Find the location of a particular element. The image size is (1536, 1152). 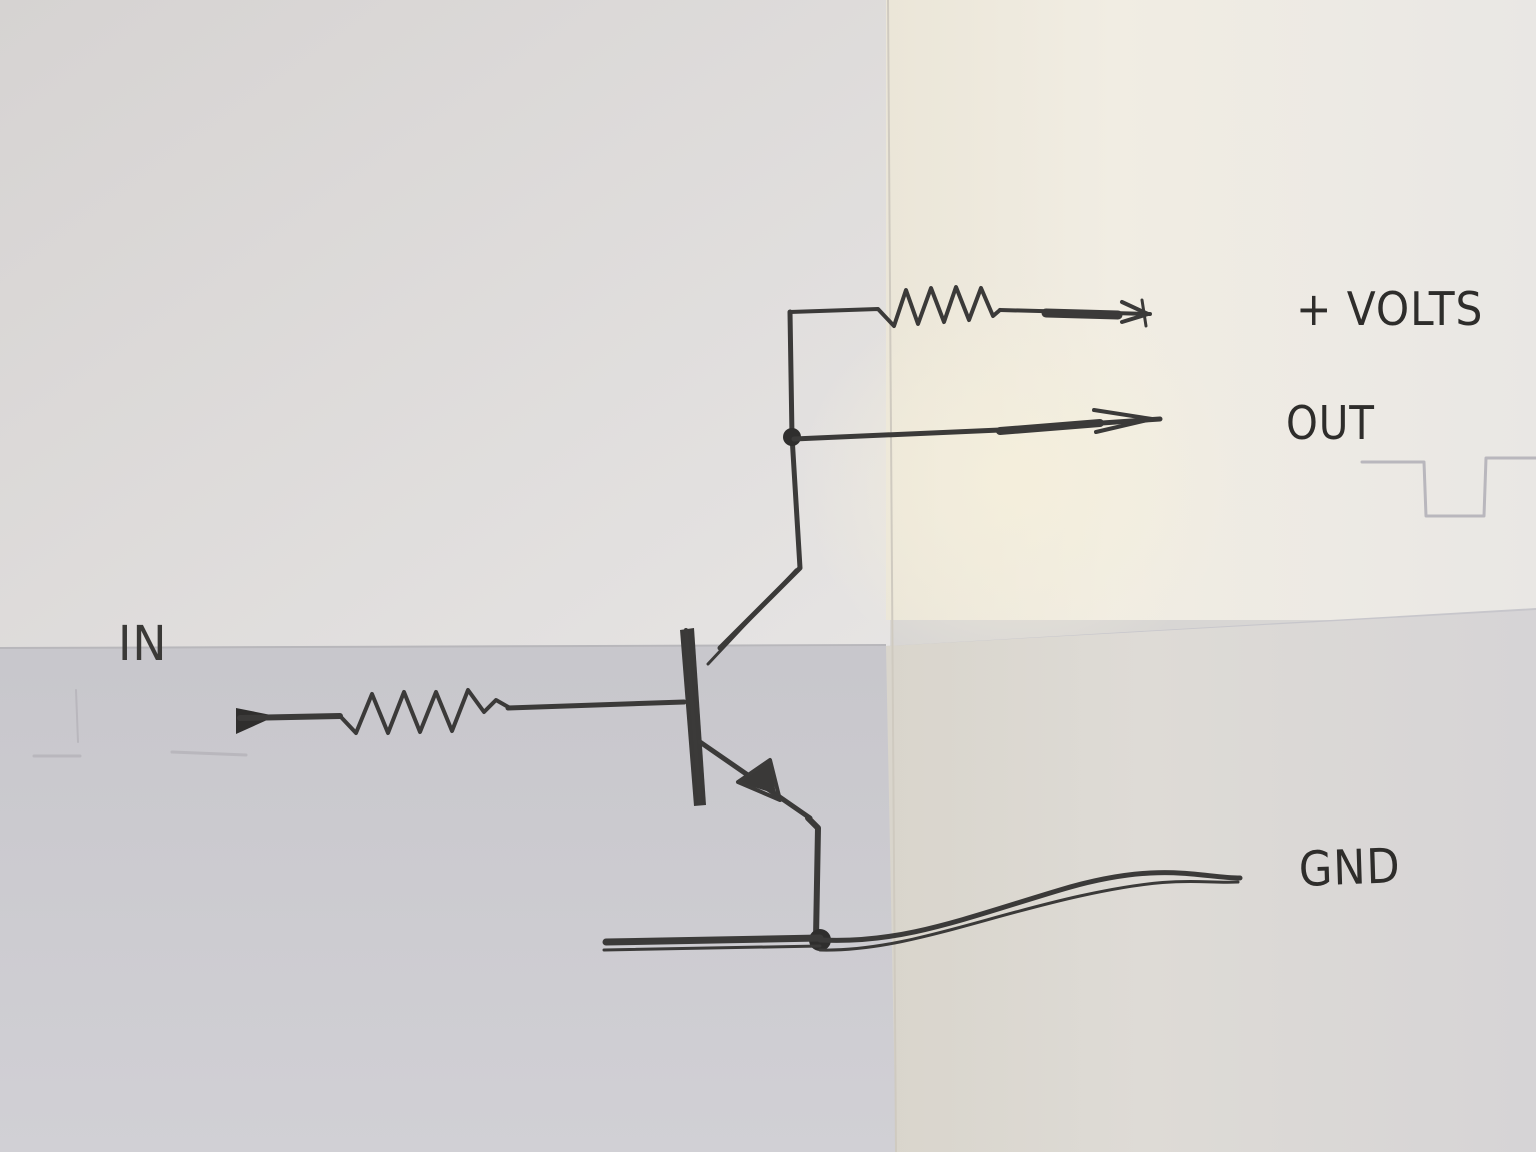

ground-label: GND is located at coordinates (1350, 868).